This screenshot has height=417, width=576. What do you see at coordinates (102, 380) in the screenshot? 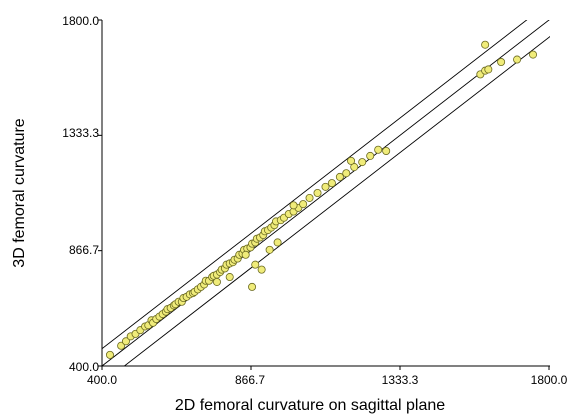
I see `x-tick-label: 400.0` at bounding box center [102, 380].